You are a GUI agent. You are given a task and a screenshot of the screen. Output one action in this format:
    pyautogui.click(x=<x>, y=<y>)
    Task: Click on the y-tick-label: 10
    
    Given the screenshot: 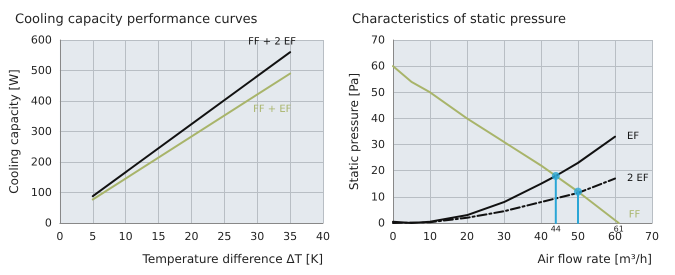 What is the action you would take?
    pyautogui.click(x=378, y=197)
    